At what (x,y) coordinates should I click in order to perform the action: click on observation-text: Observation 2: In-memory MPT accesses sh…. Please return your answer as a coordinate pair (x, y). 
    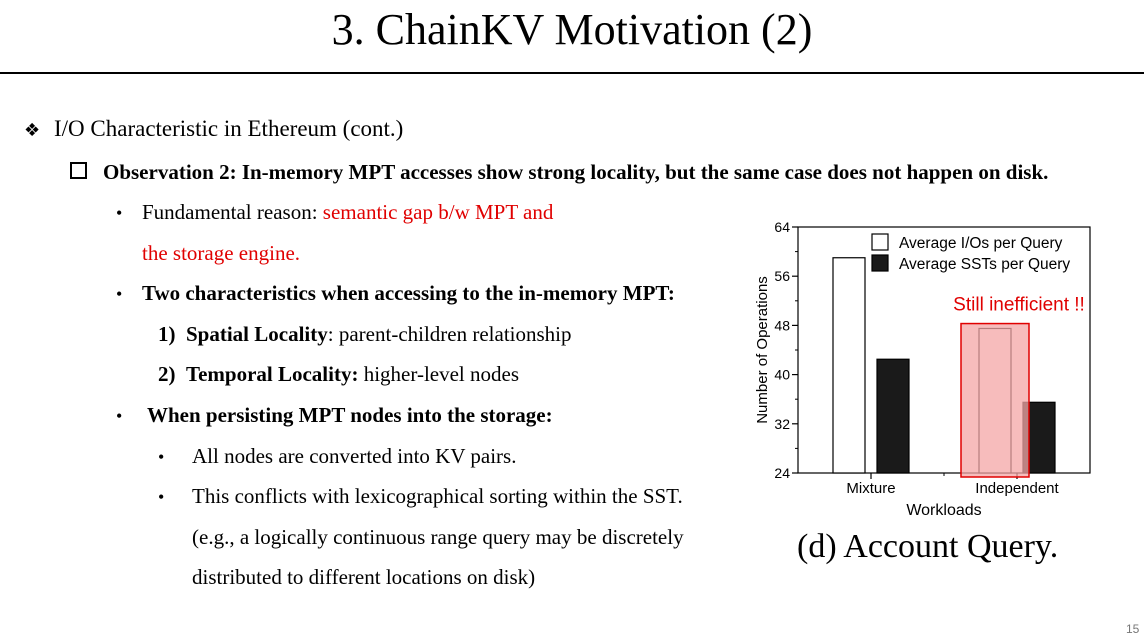
    Looking at the image, I should click on (576, 172).